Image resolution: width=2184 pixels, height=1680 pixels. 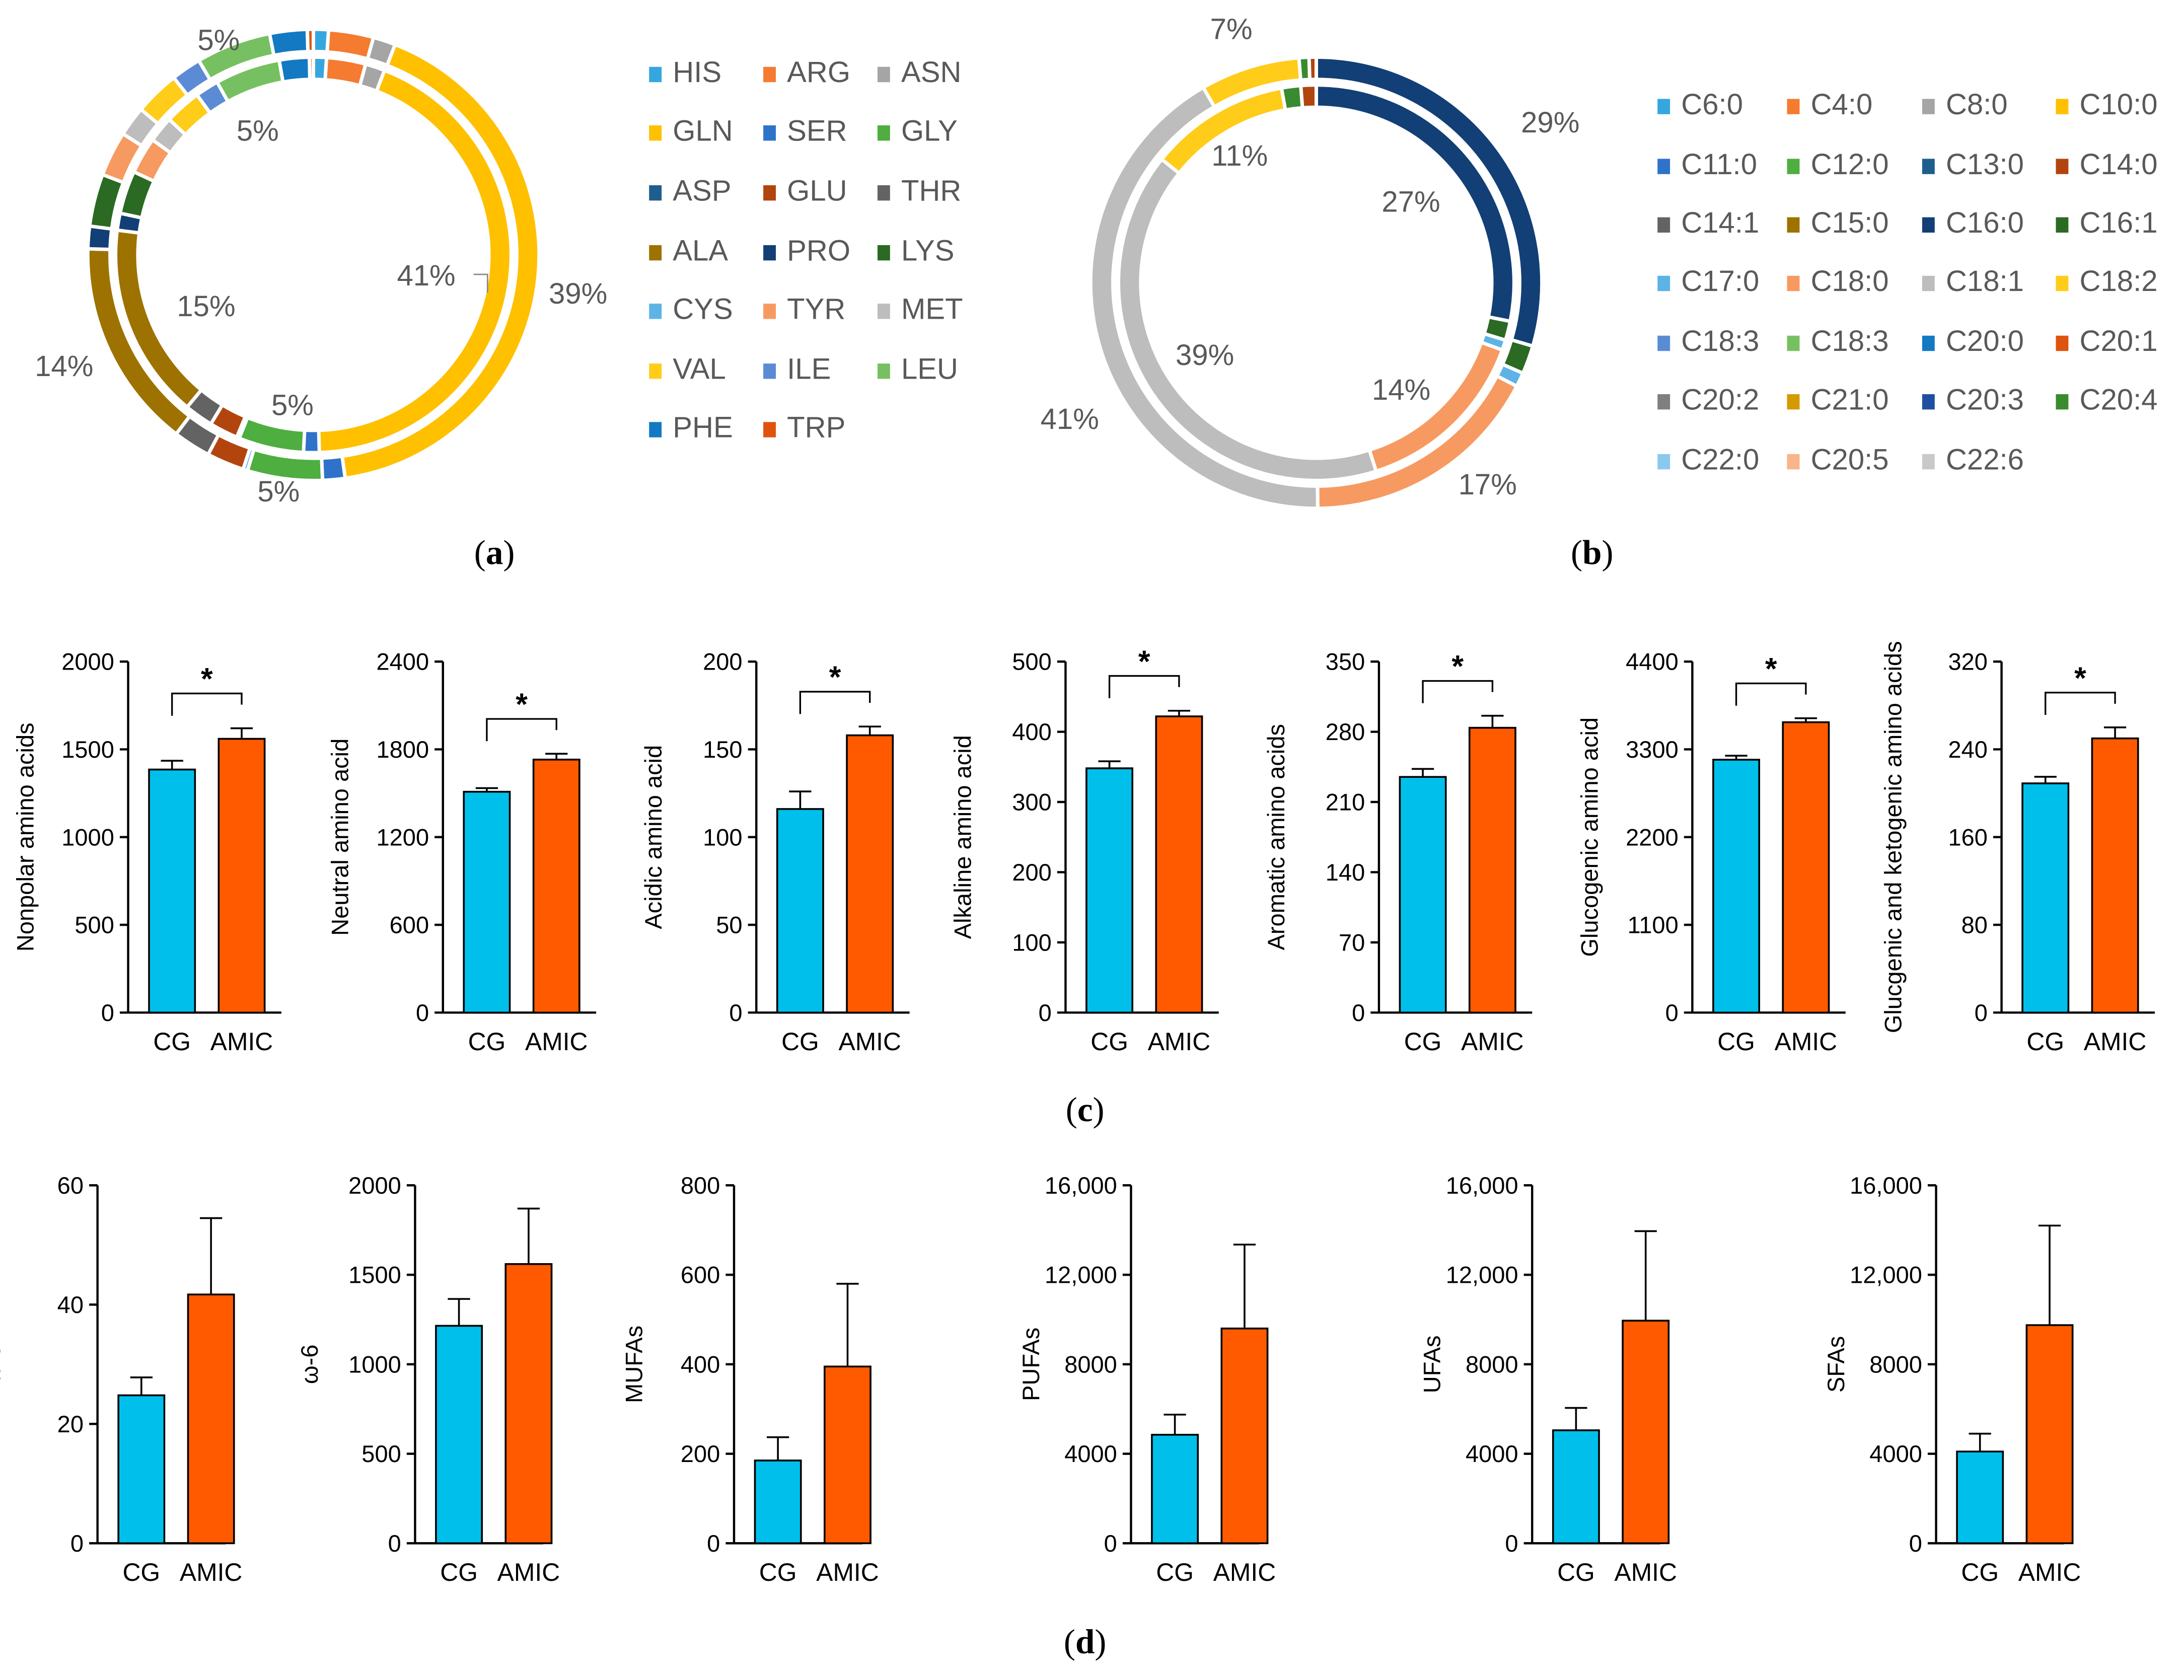 What do you see at coordinates (1976, 105) in the screenshot?
I see `legend-label: C8:0` at bounding box center [1976, 105].